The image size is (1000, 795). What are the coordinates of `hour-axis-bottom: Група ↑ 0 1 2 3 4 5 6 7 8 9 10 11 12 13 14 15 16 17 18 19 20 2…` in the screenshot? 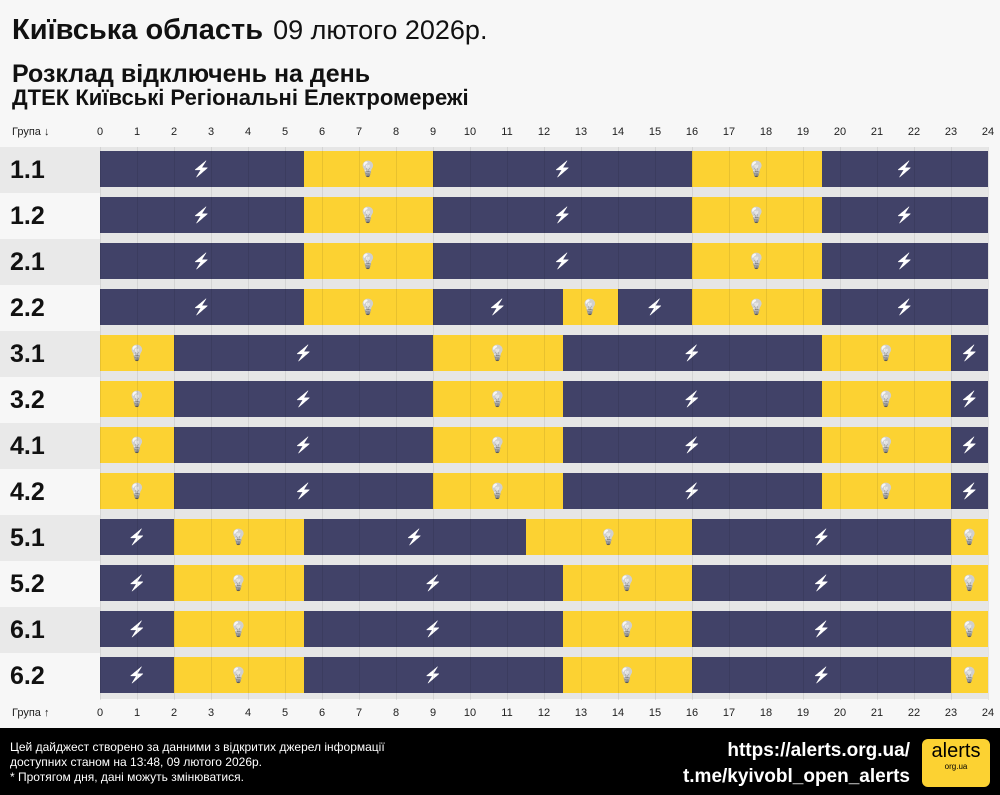 It's located at (500, 714).